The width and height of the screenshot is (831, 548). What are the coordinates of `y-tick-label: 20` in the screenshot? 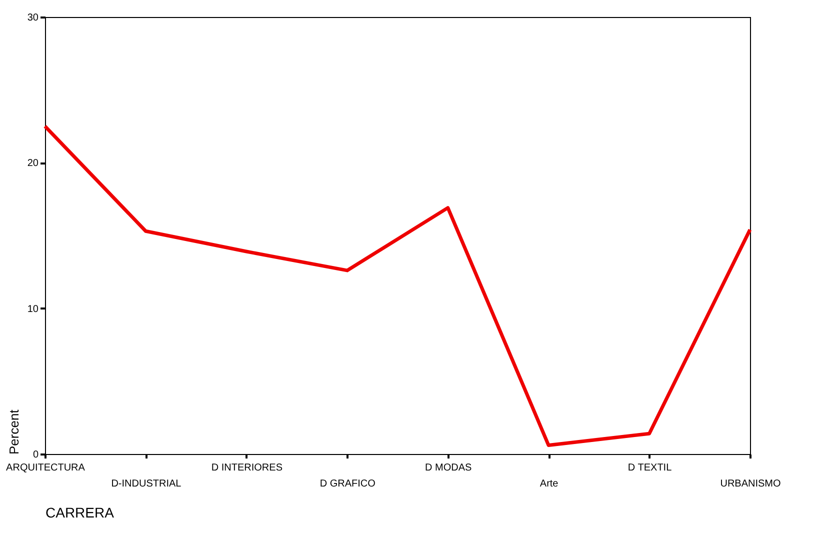 It's located at (33, 164).